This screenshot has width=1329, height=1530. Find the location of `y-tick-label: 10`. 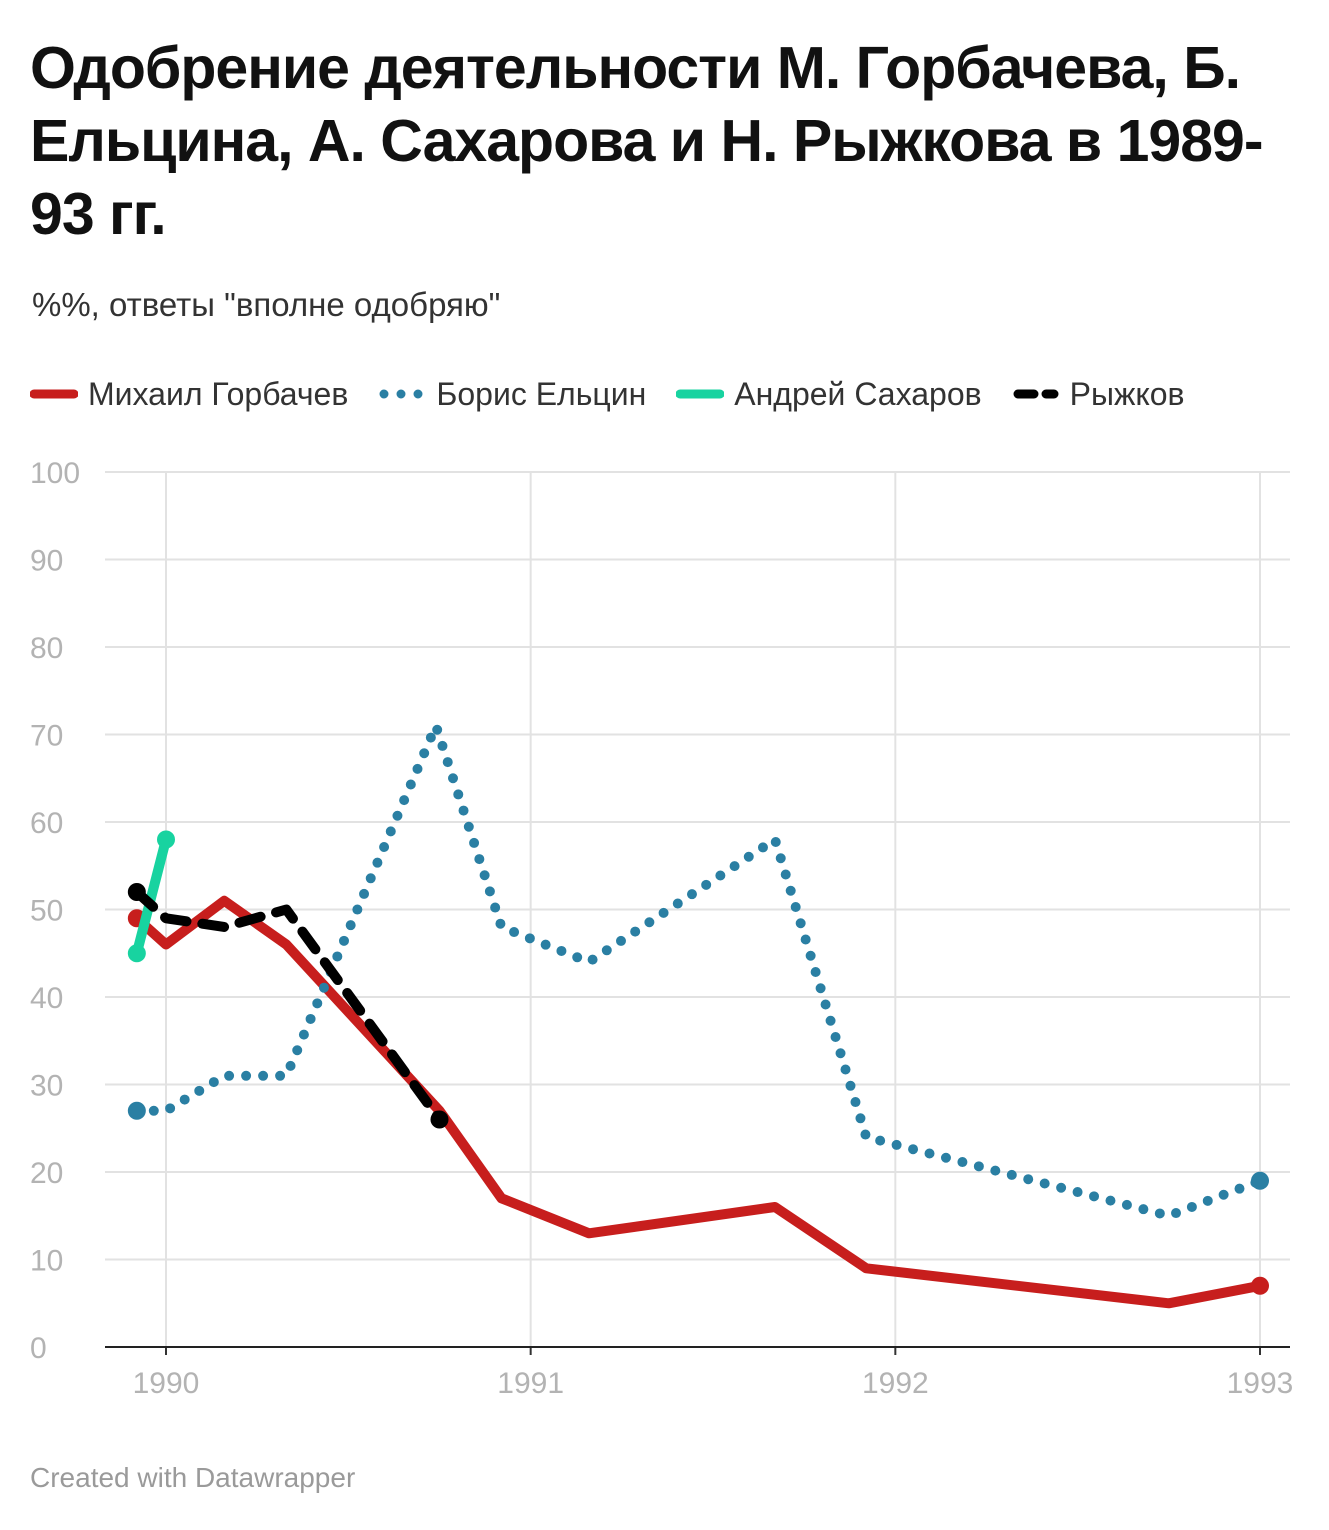

y-tick-label: 10 is located at coordinates (46, 1261).